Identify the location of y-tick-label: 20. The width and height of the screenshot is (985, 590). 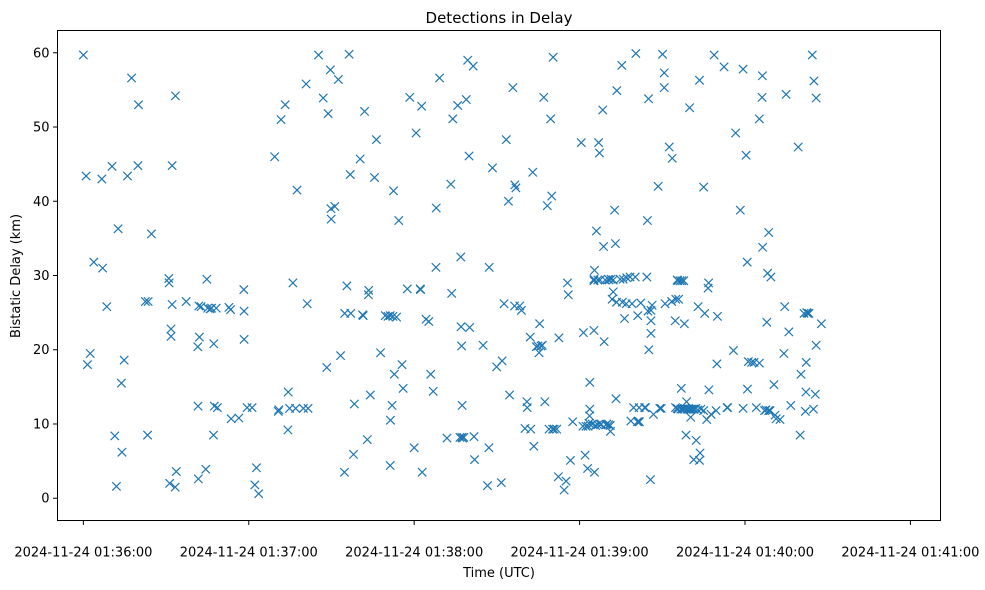
(41, 350).